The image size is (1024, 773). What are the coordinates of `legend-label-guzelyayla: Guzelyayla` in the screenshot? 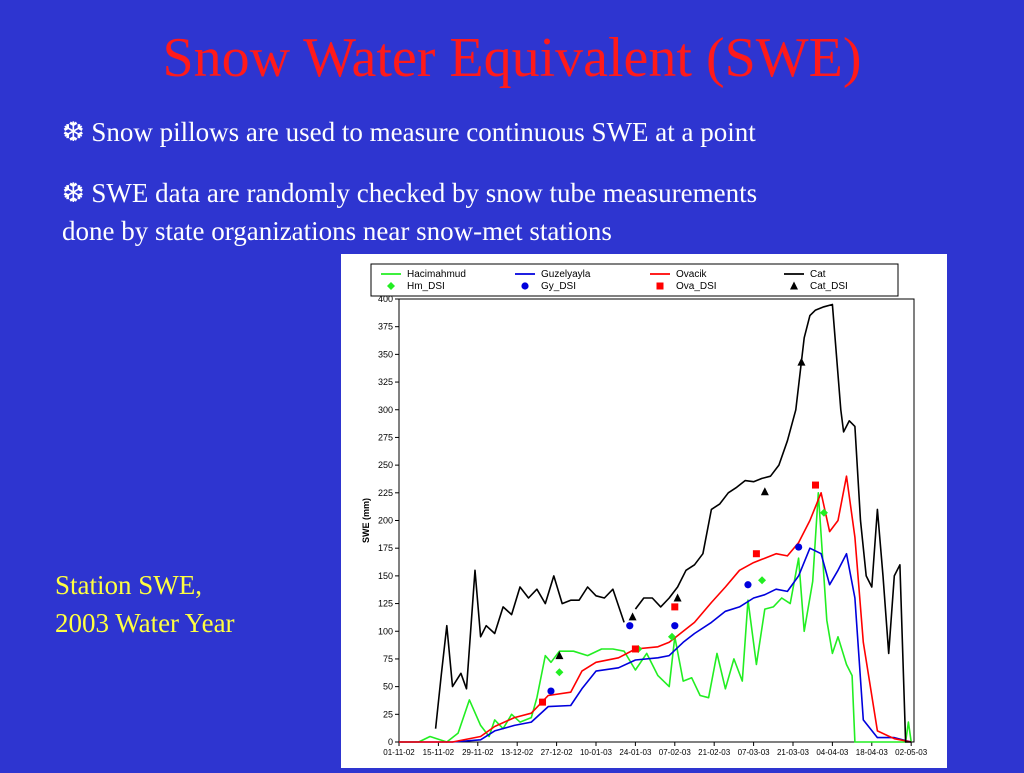 It's located at (566, 274).